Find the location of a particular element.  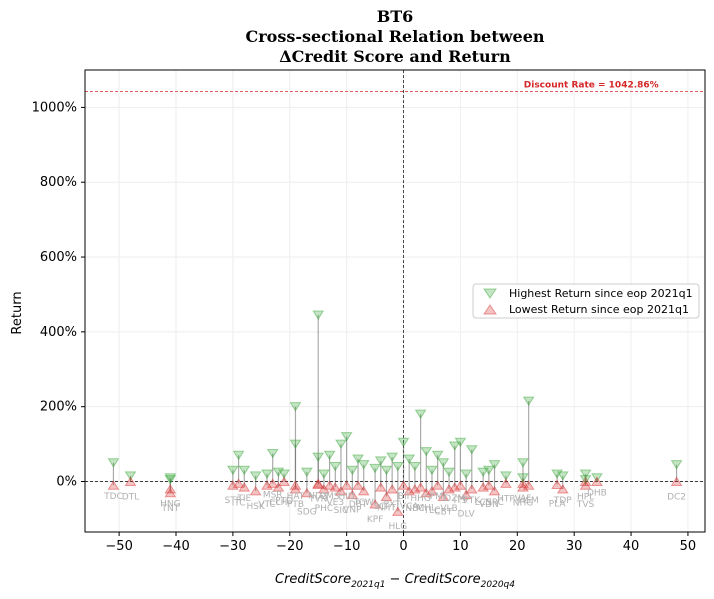

x-axis-ticks: −50 −40 −30 −20 −10 0 10 20 30 40 50 is located at coordinates (400, 543).